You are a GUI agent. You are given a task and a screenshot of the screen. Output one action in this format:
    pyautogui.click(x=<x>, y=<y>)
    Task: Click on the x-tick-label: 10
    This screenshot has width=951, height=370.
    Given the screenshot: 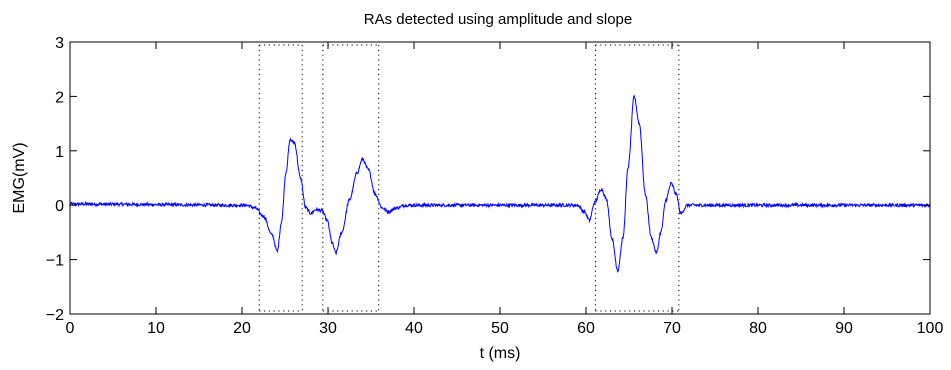 What is the action you would take?
    pyautogui.click(x=156, y=328)
    